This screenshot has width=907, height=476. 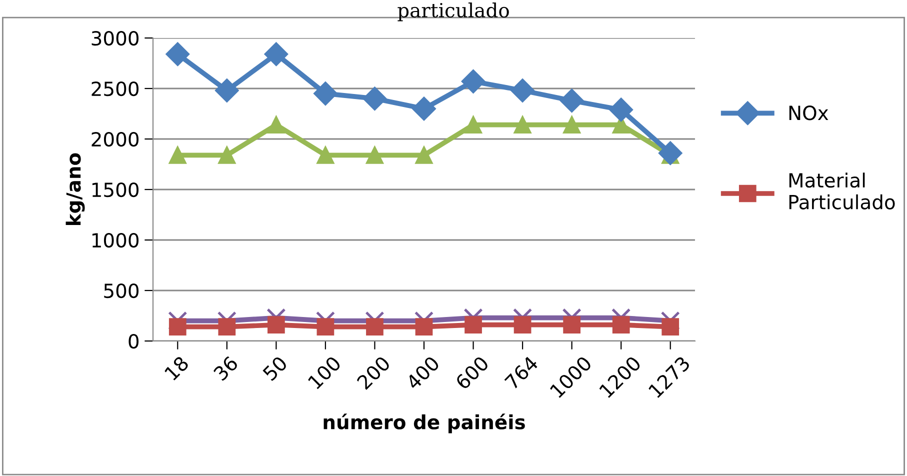 I want to click on x-tick-label: 18, so click(x=177, y=368).